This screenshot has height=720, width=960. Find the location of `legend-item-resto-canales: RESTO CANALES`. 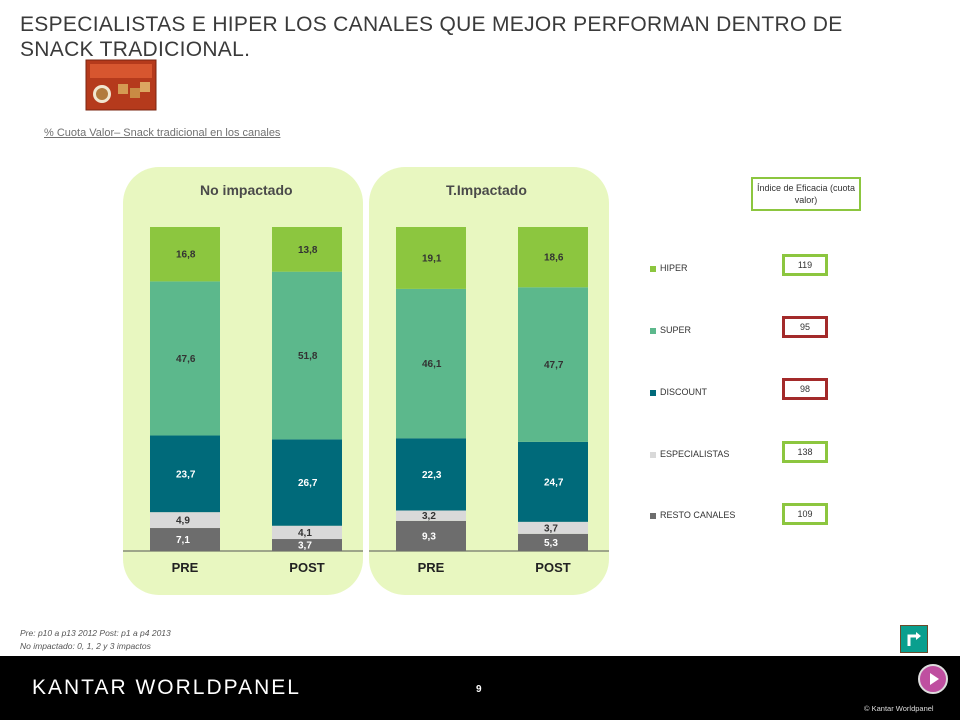

legend-item-resto-canales: RESTO CANALES is located at coordinates (692, 515).